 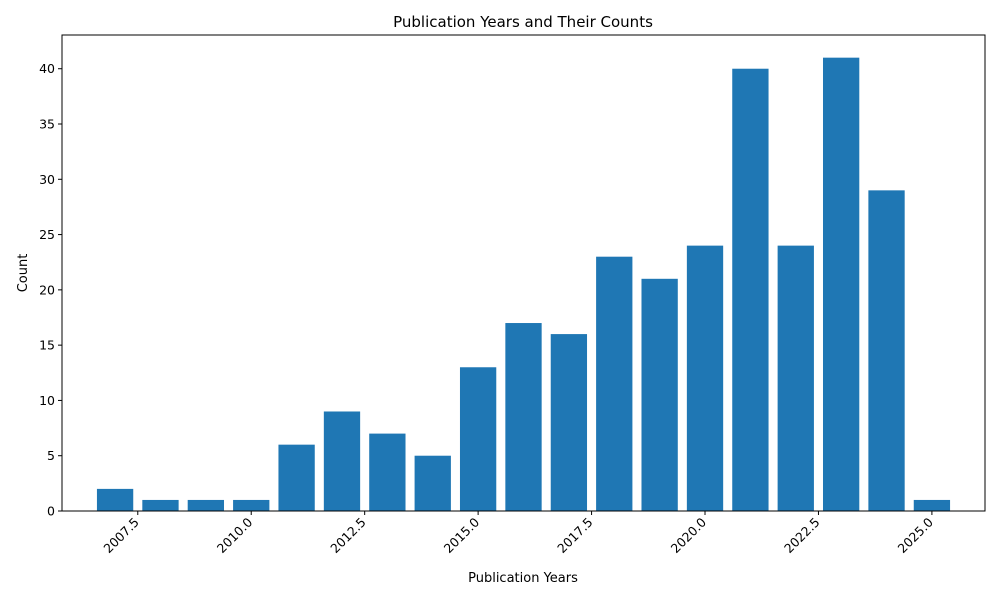 I want to click on bar-2013, so click(x=387, y=472).